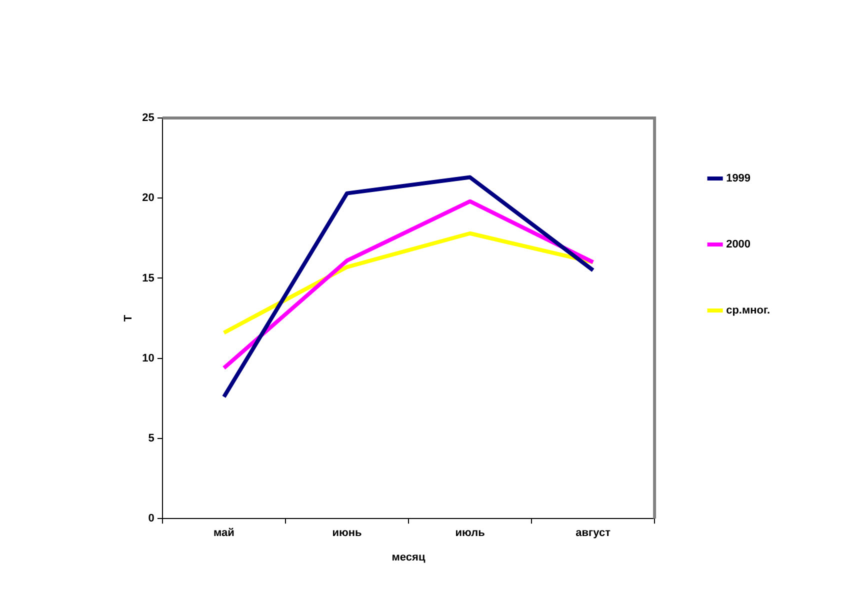 The width and height of the screenshot is (858, 598). What do you see at coordinates (148, 198) in the screenshot?
I see `y-tick-label: 20` at bounding box center [148, 198].